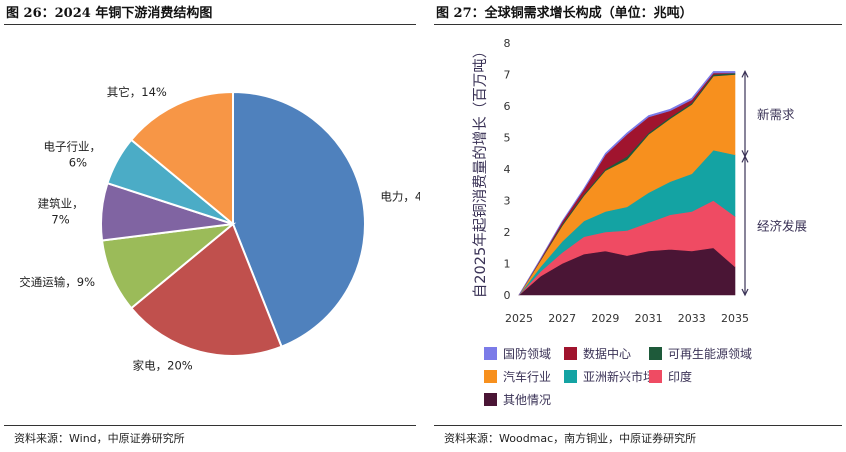  I want to click on annotation-label: 新需求, so click(776, 114).